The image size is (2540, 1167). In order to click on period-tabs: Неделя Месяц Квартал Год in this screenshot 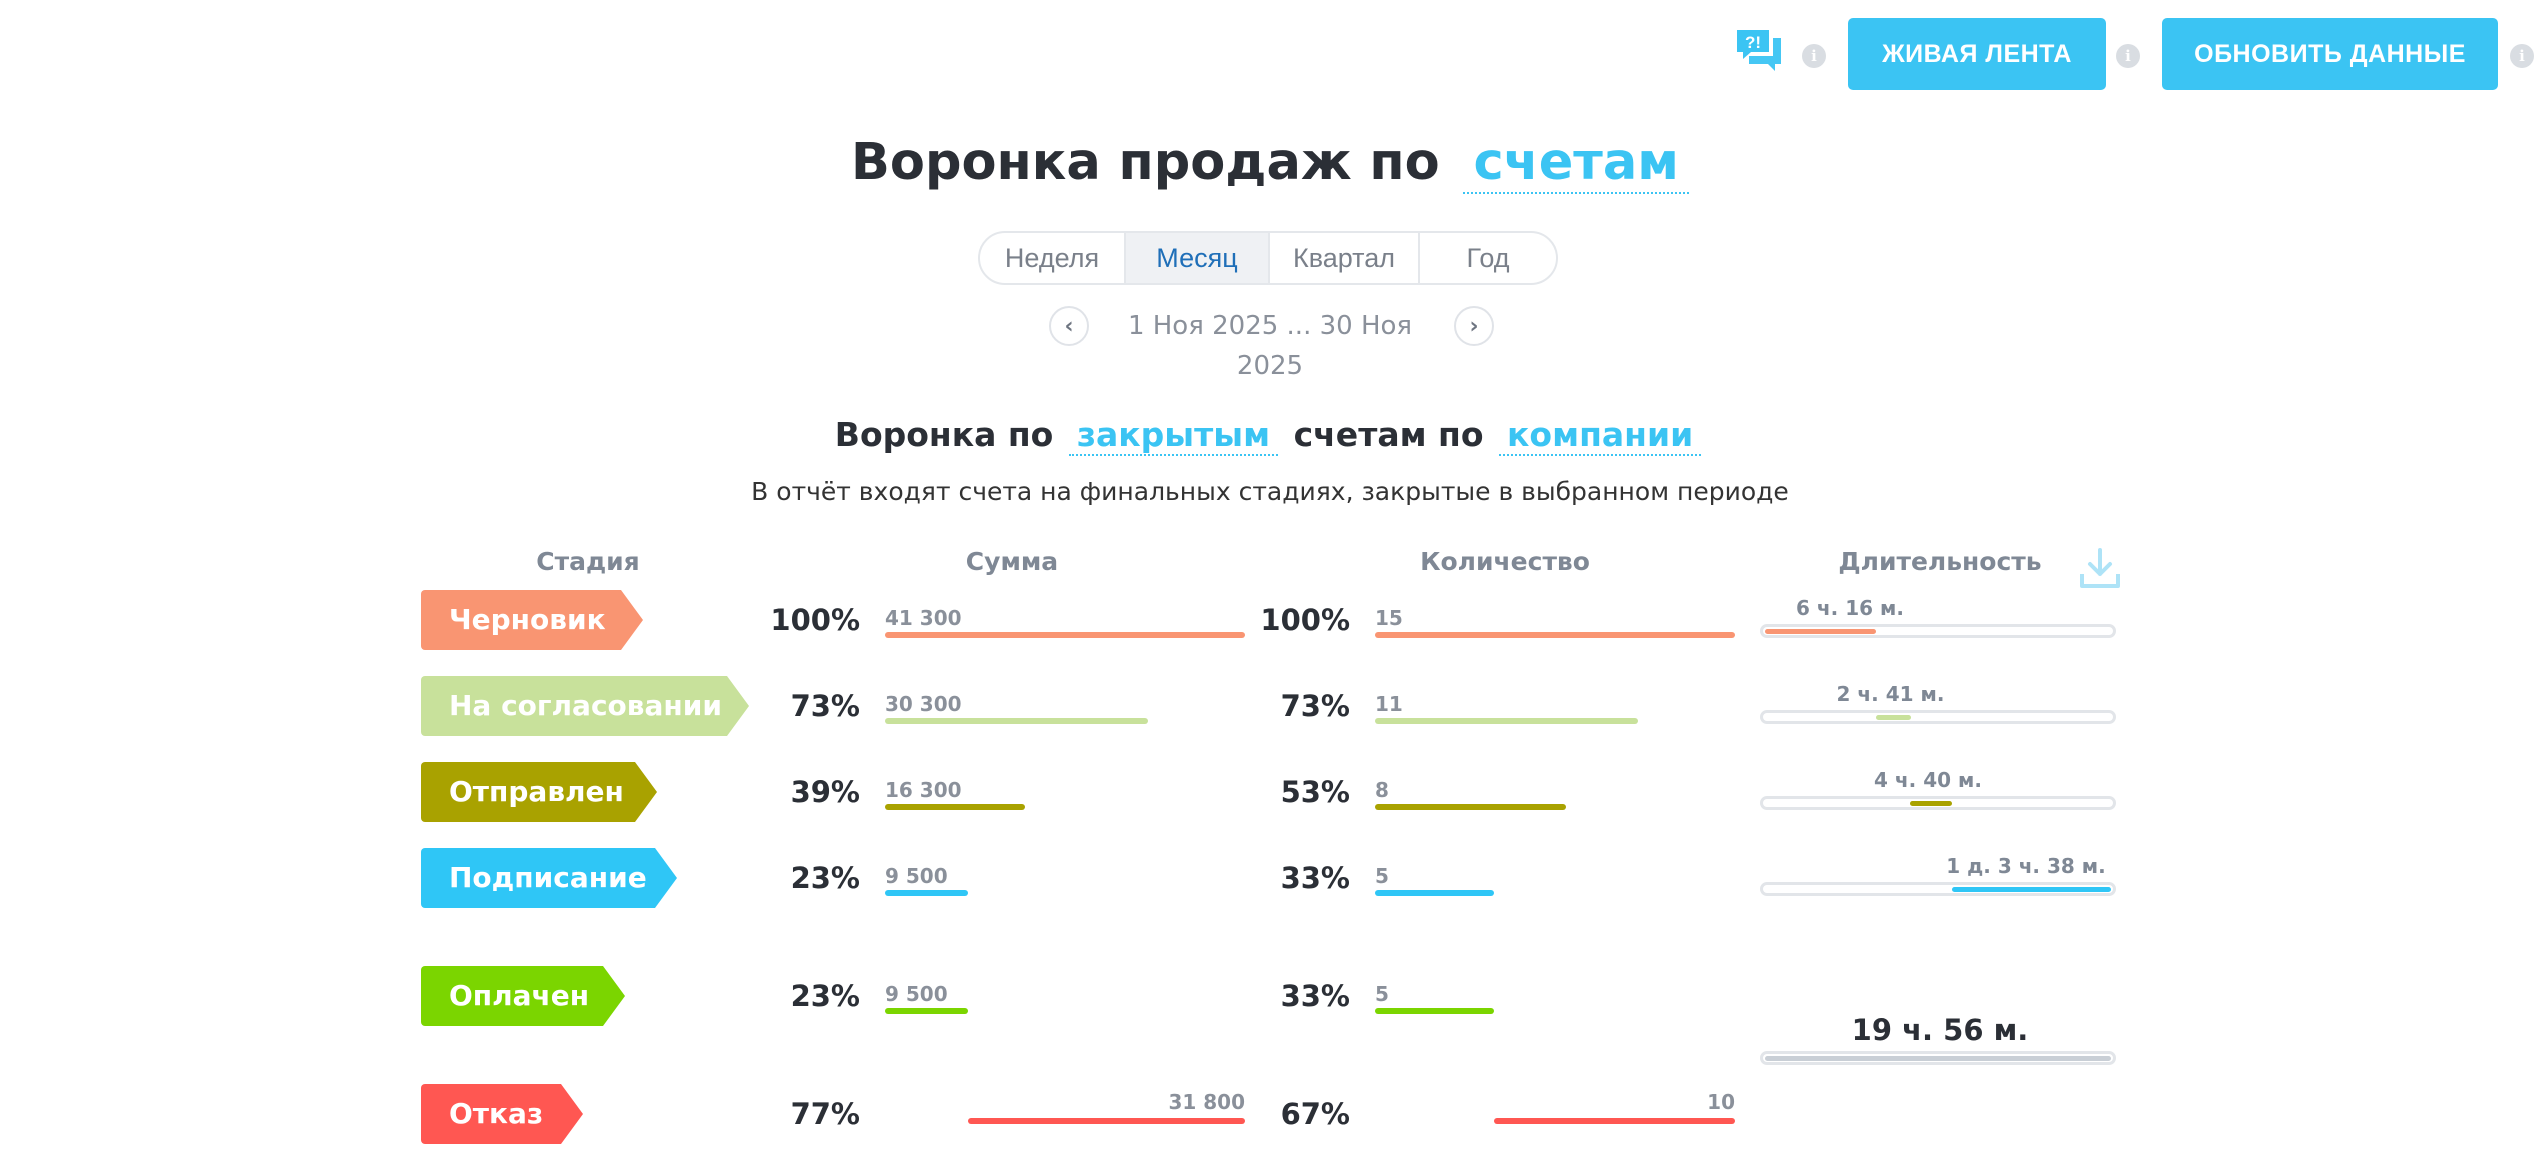, I will do `click(1268, 258)`.